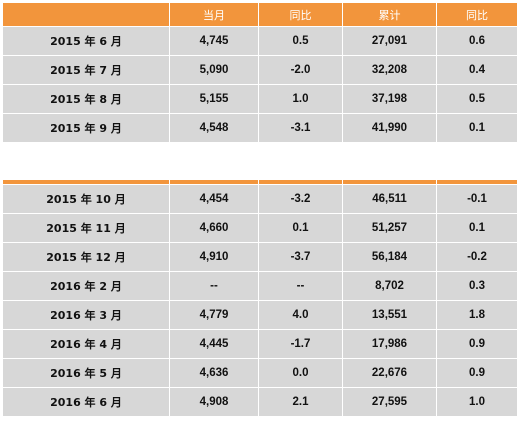 The width and height of the screenshot is (520, 427). Describe the element at coordinates (214, 199) in the screenshot. I see `monthly-value-cell: 4,454` at that location.